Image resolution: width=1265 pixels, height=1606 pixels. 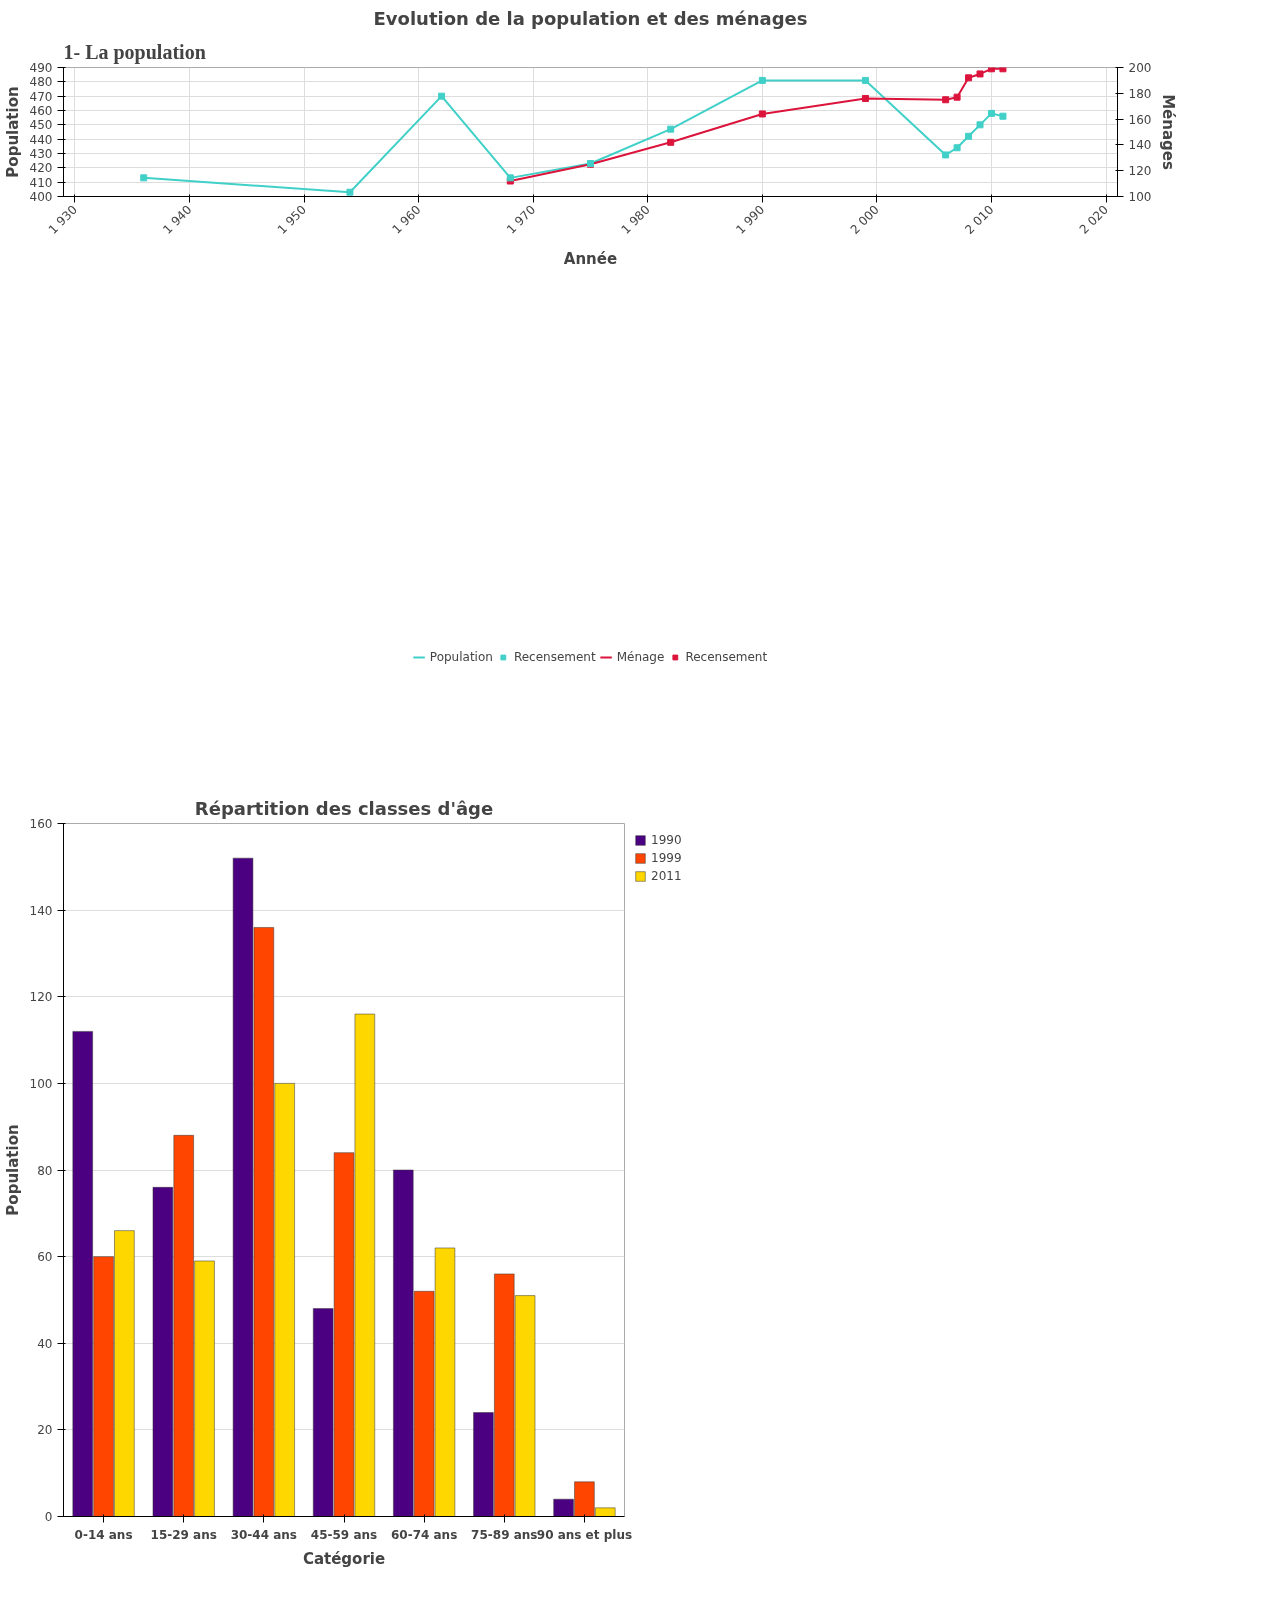 I want to click on x-axis-title: Catégorie, so click(x=344, y=1558).